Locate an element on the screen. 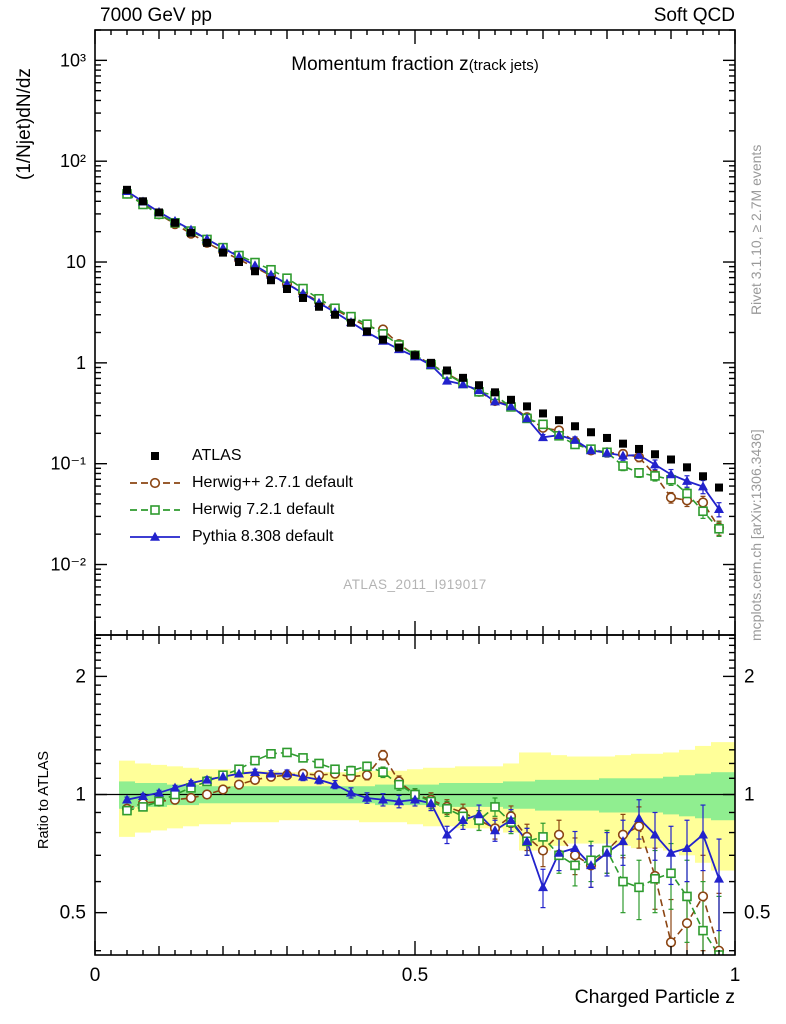 The image size is (786, 1024). plot-title: Momentum fraction z(track jets) is located at coordinates (415, 65).